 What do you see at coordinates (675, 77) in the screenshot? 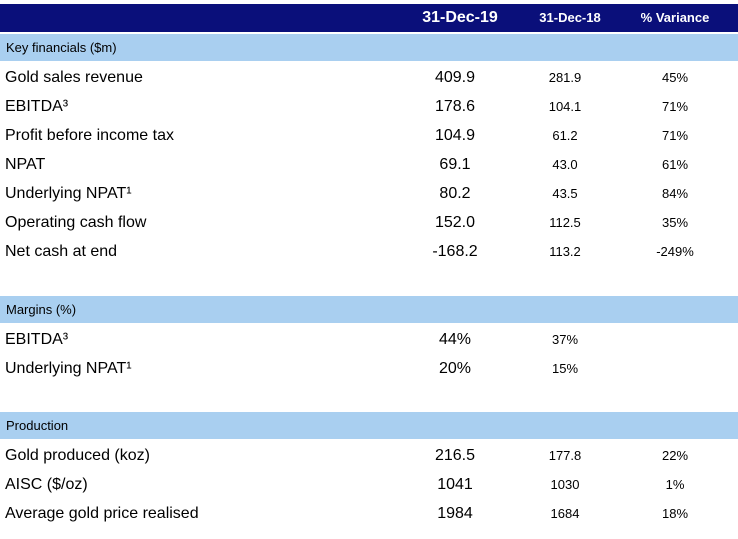
I see `value-variance: 45%` at bounding box center [675, 77].